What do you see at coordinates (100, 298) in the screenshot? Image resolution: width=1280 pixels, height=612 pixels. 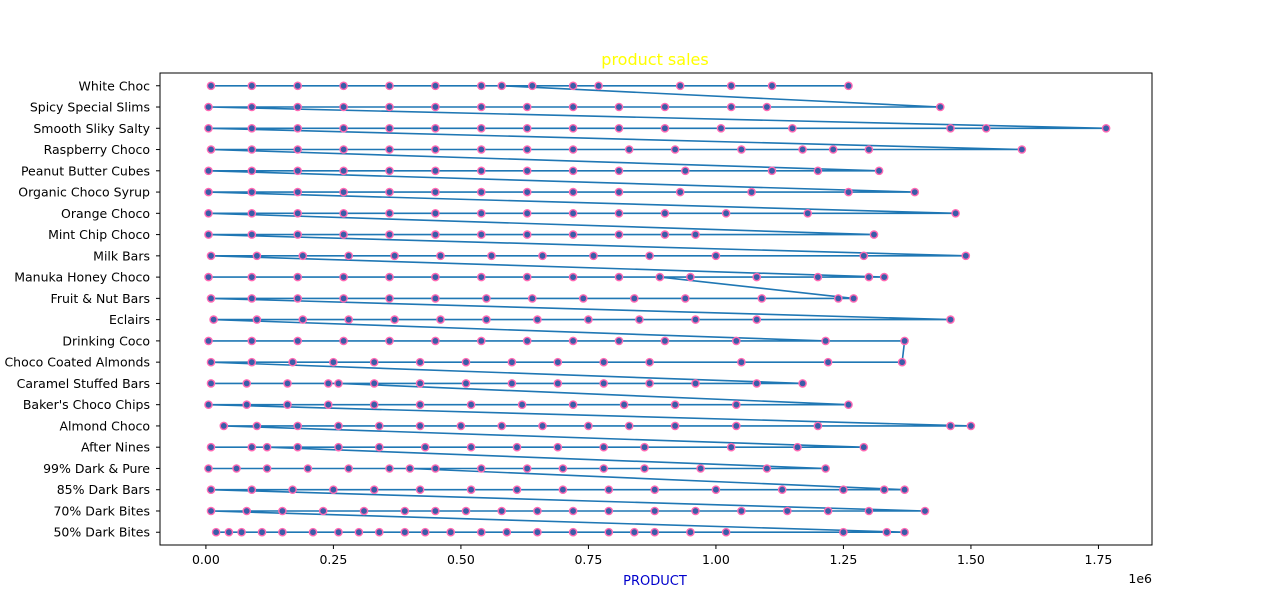 I see `y-tick-label: Fruit & Nut Bars` at bounding box center [100, 298].